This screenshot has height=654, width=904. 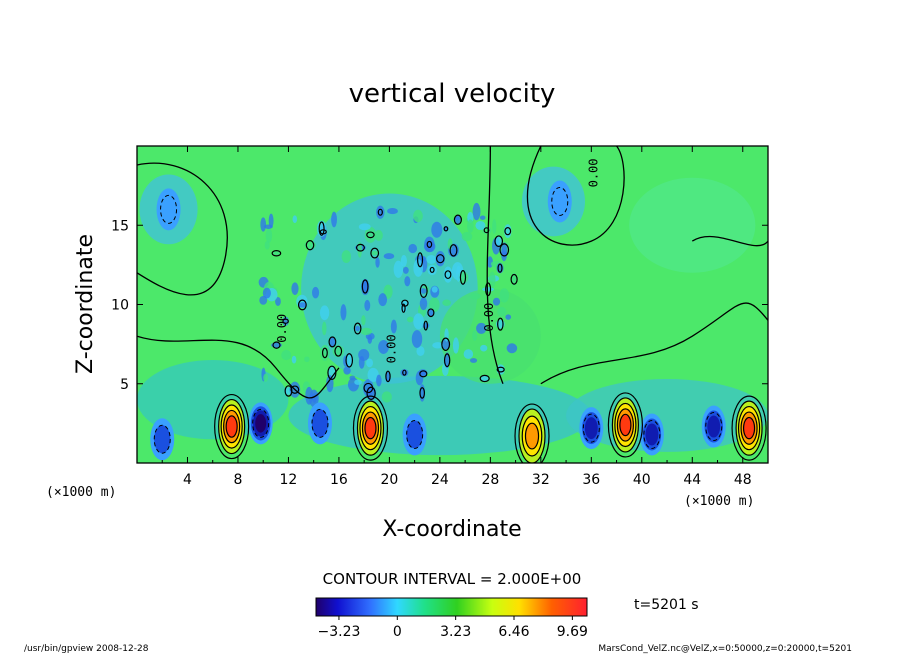 What do you see at coordinates (594, 172) in the screenshot?
I see `contour-label: 0.00` at bounding box center [594, 172].